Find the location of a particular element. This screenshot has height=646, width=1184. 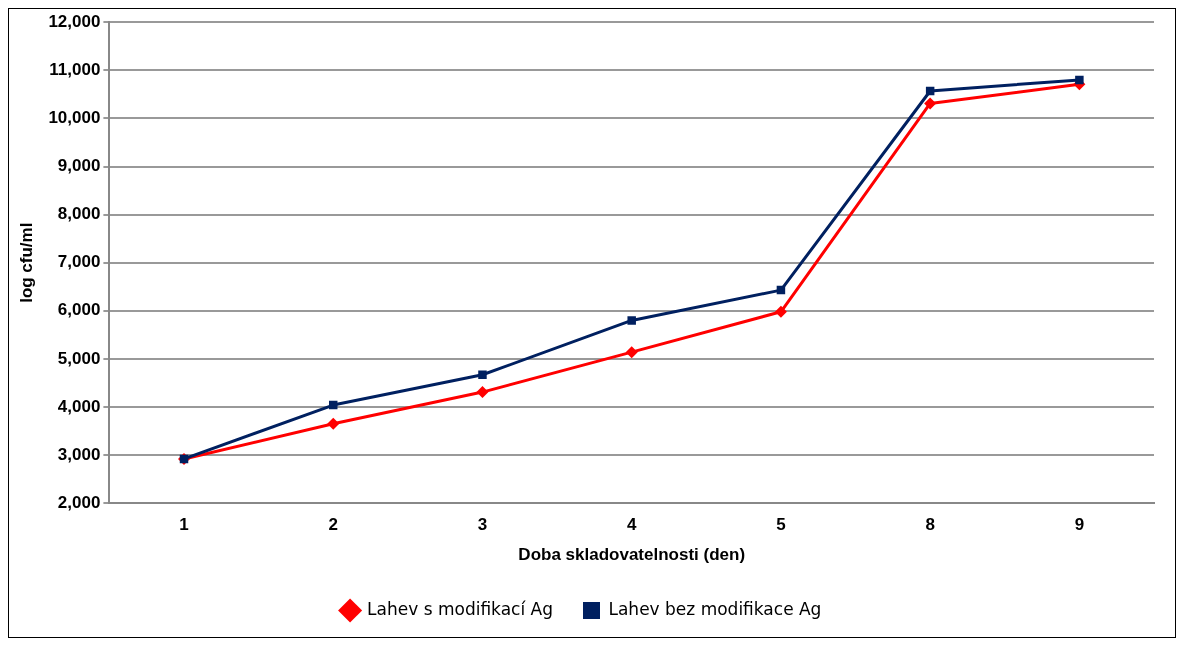

y-tick-label: 12,000 is located at coordinates (74, 21).